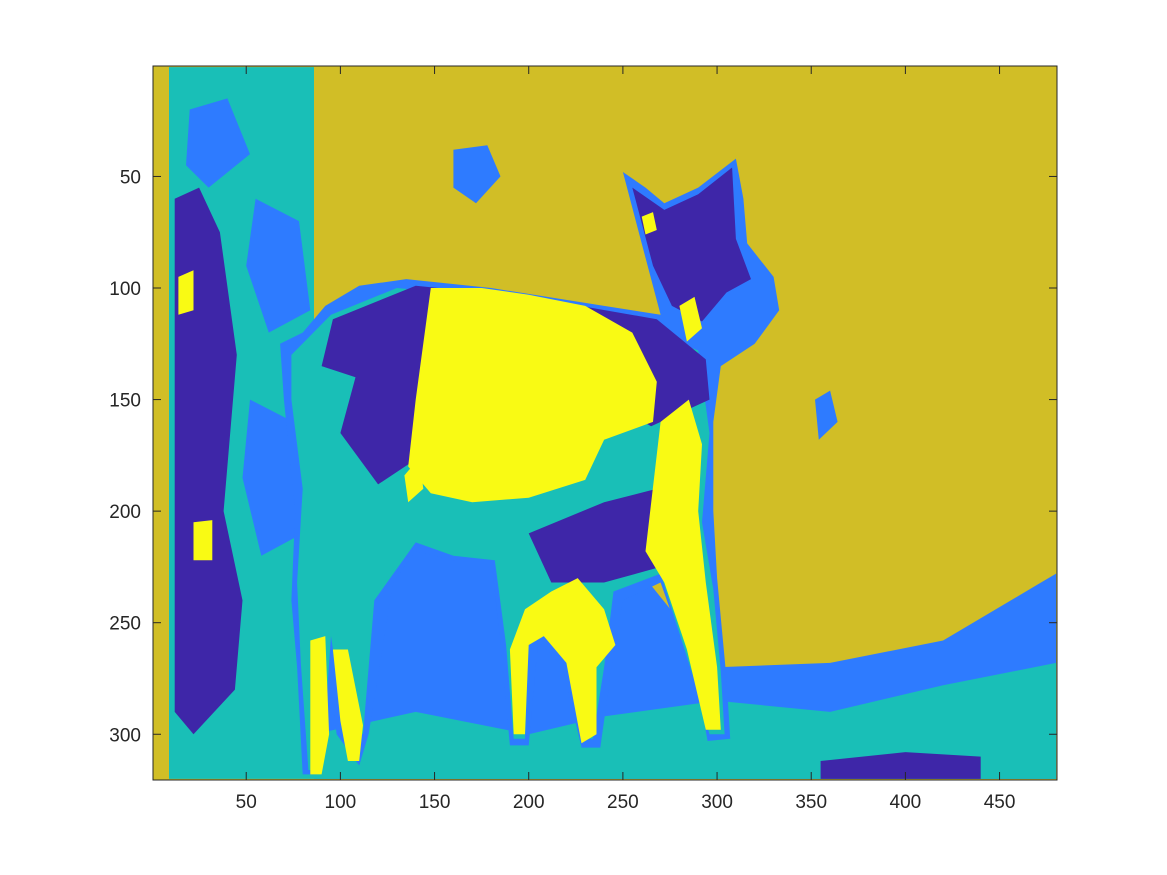 This screenshot has height=875, width=1167. I want to click on region-deer-yellow-chin, so click(690, 319).